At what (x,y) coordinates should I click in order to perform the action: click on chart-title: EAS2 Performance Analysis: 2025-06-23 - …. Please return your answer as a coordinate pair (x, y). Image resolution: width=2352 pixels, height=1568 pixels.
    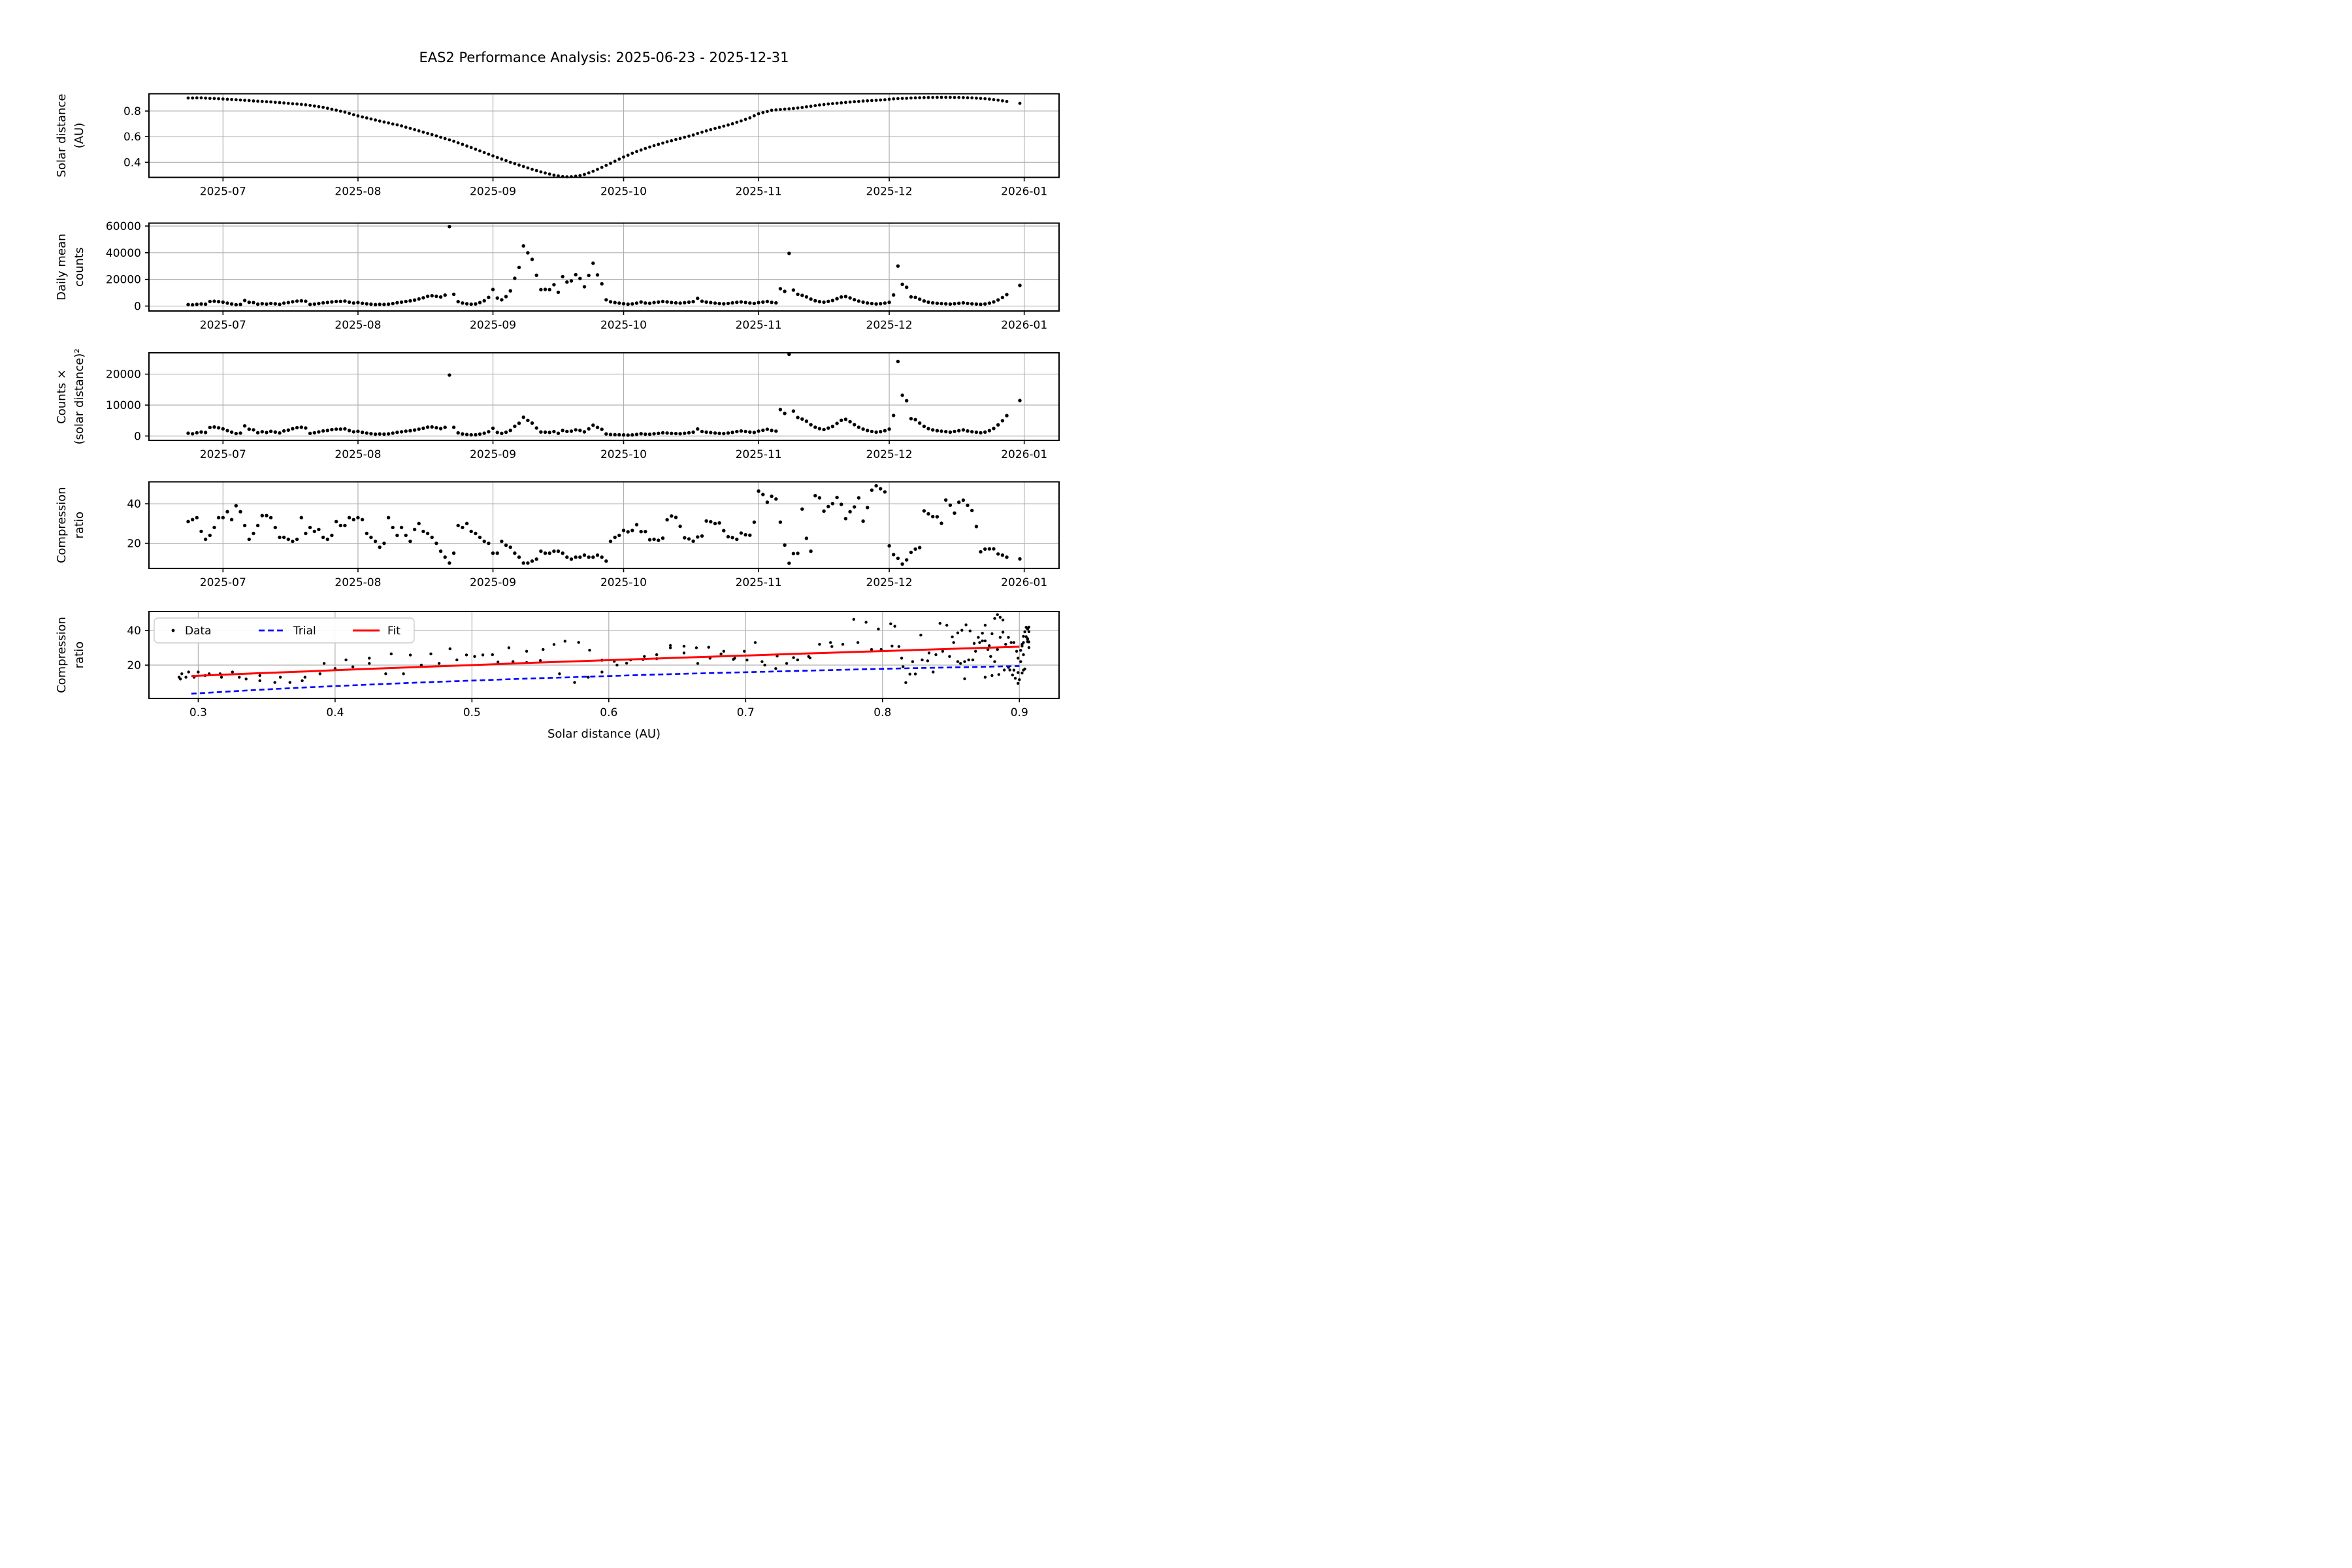
    Looking at the image, I should click on (604, 57).